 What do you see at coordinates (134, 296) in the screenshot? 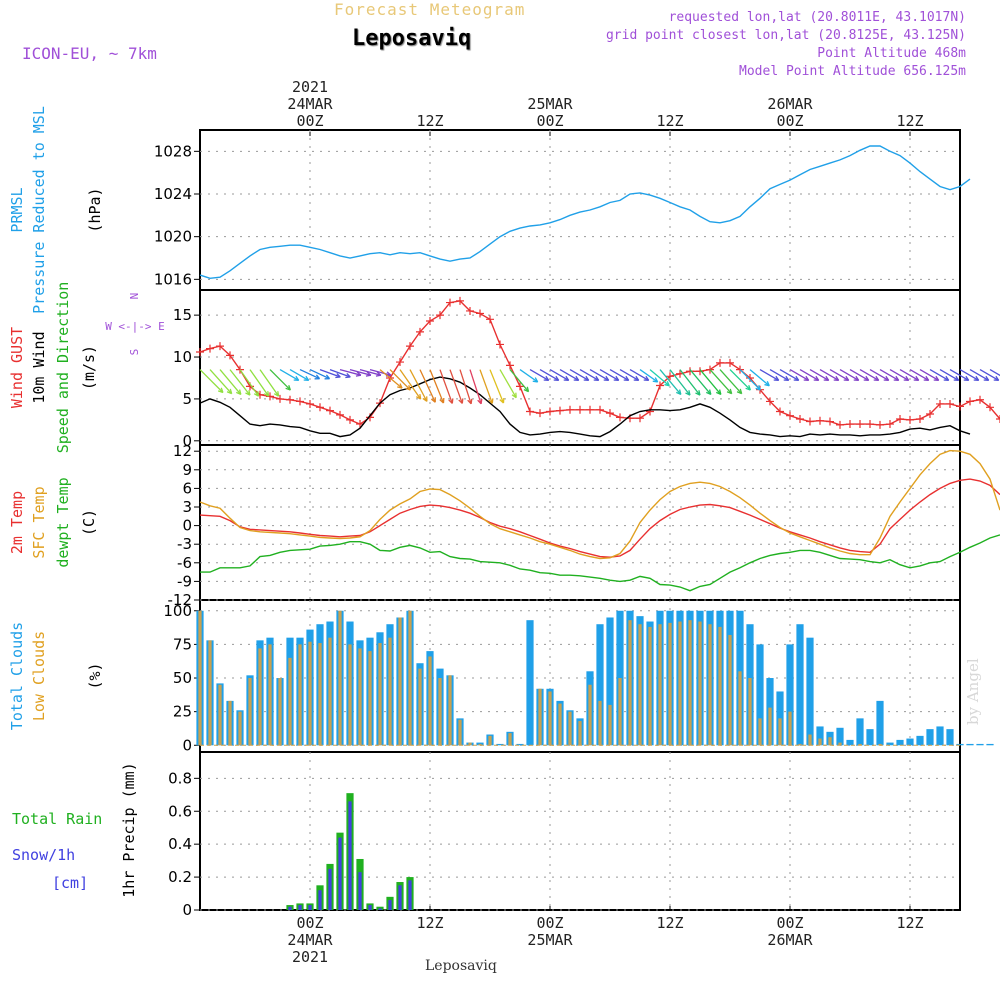
I see `compass-north: N` at bounding box center [134, 296].